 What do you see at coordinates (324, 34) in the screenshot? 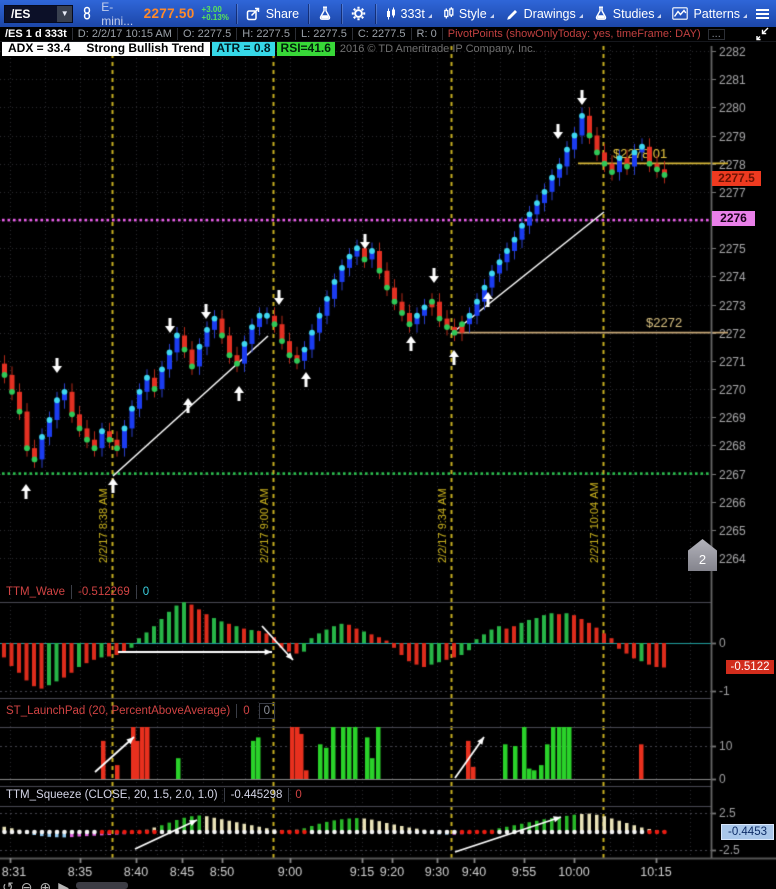
I see `low-field: L: 2277.5` at bounding box center [324, 34].